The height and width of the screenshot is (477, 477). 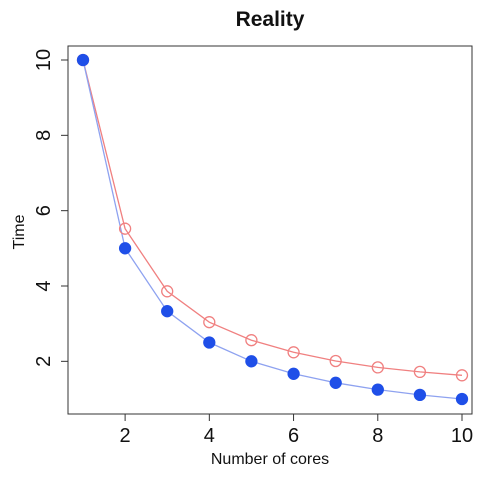 I want to click on y-tick-label: 2, so click(x=44, y=361).